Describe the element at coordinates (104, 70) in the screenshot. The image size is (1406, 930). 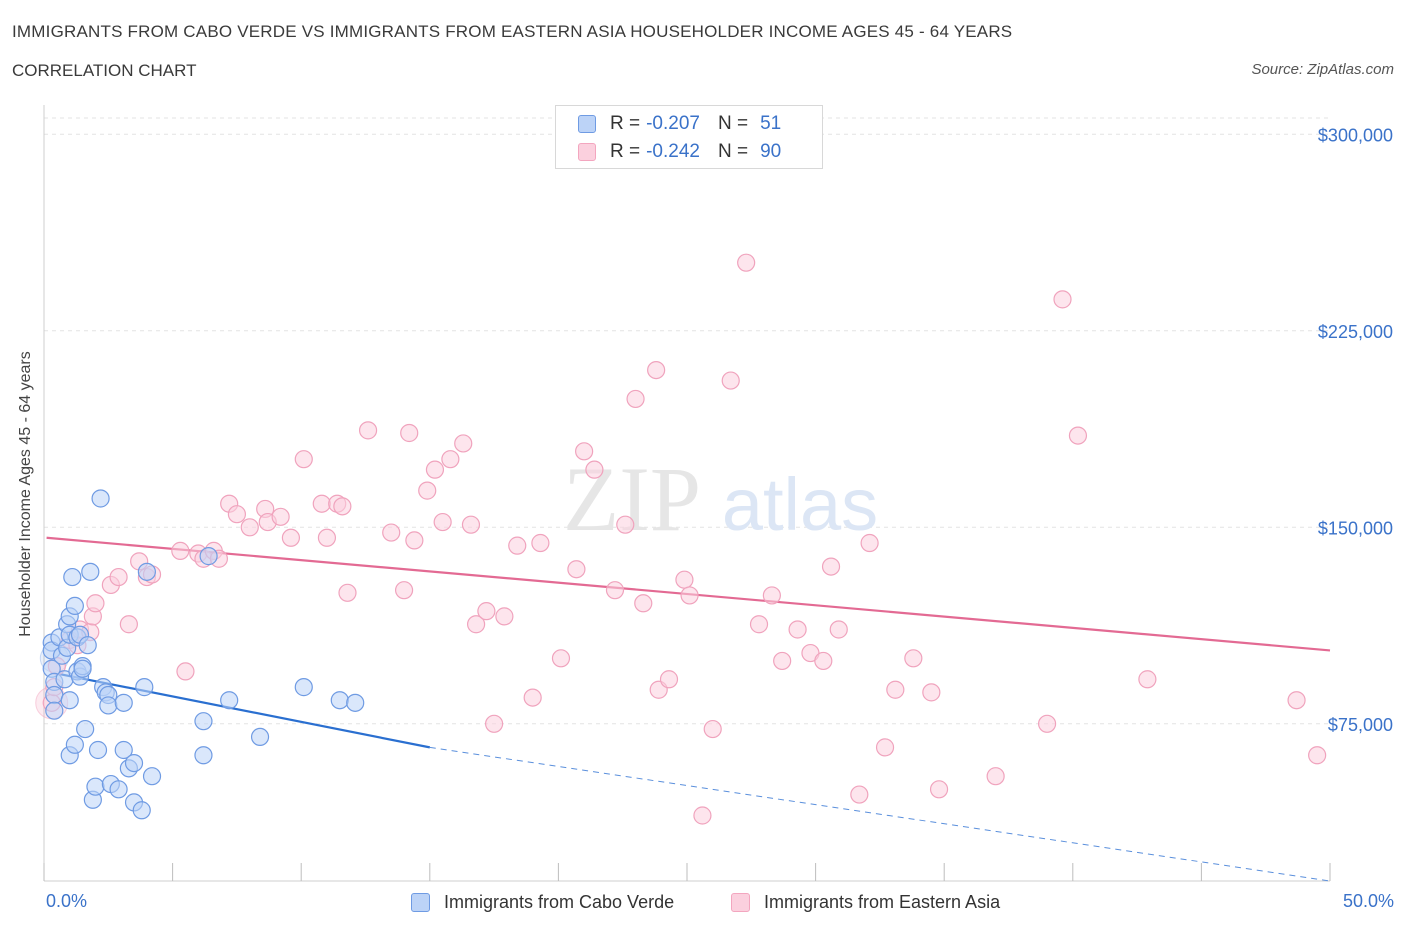
I see `chart-subtitle: CORRELATION CHART` at that location.